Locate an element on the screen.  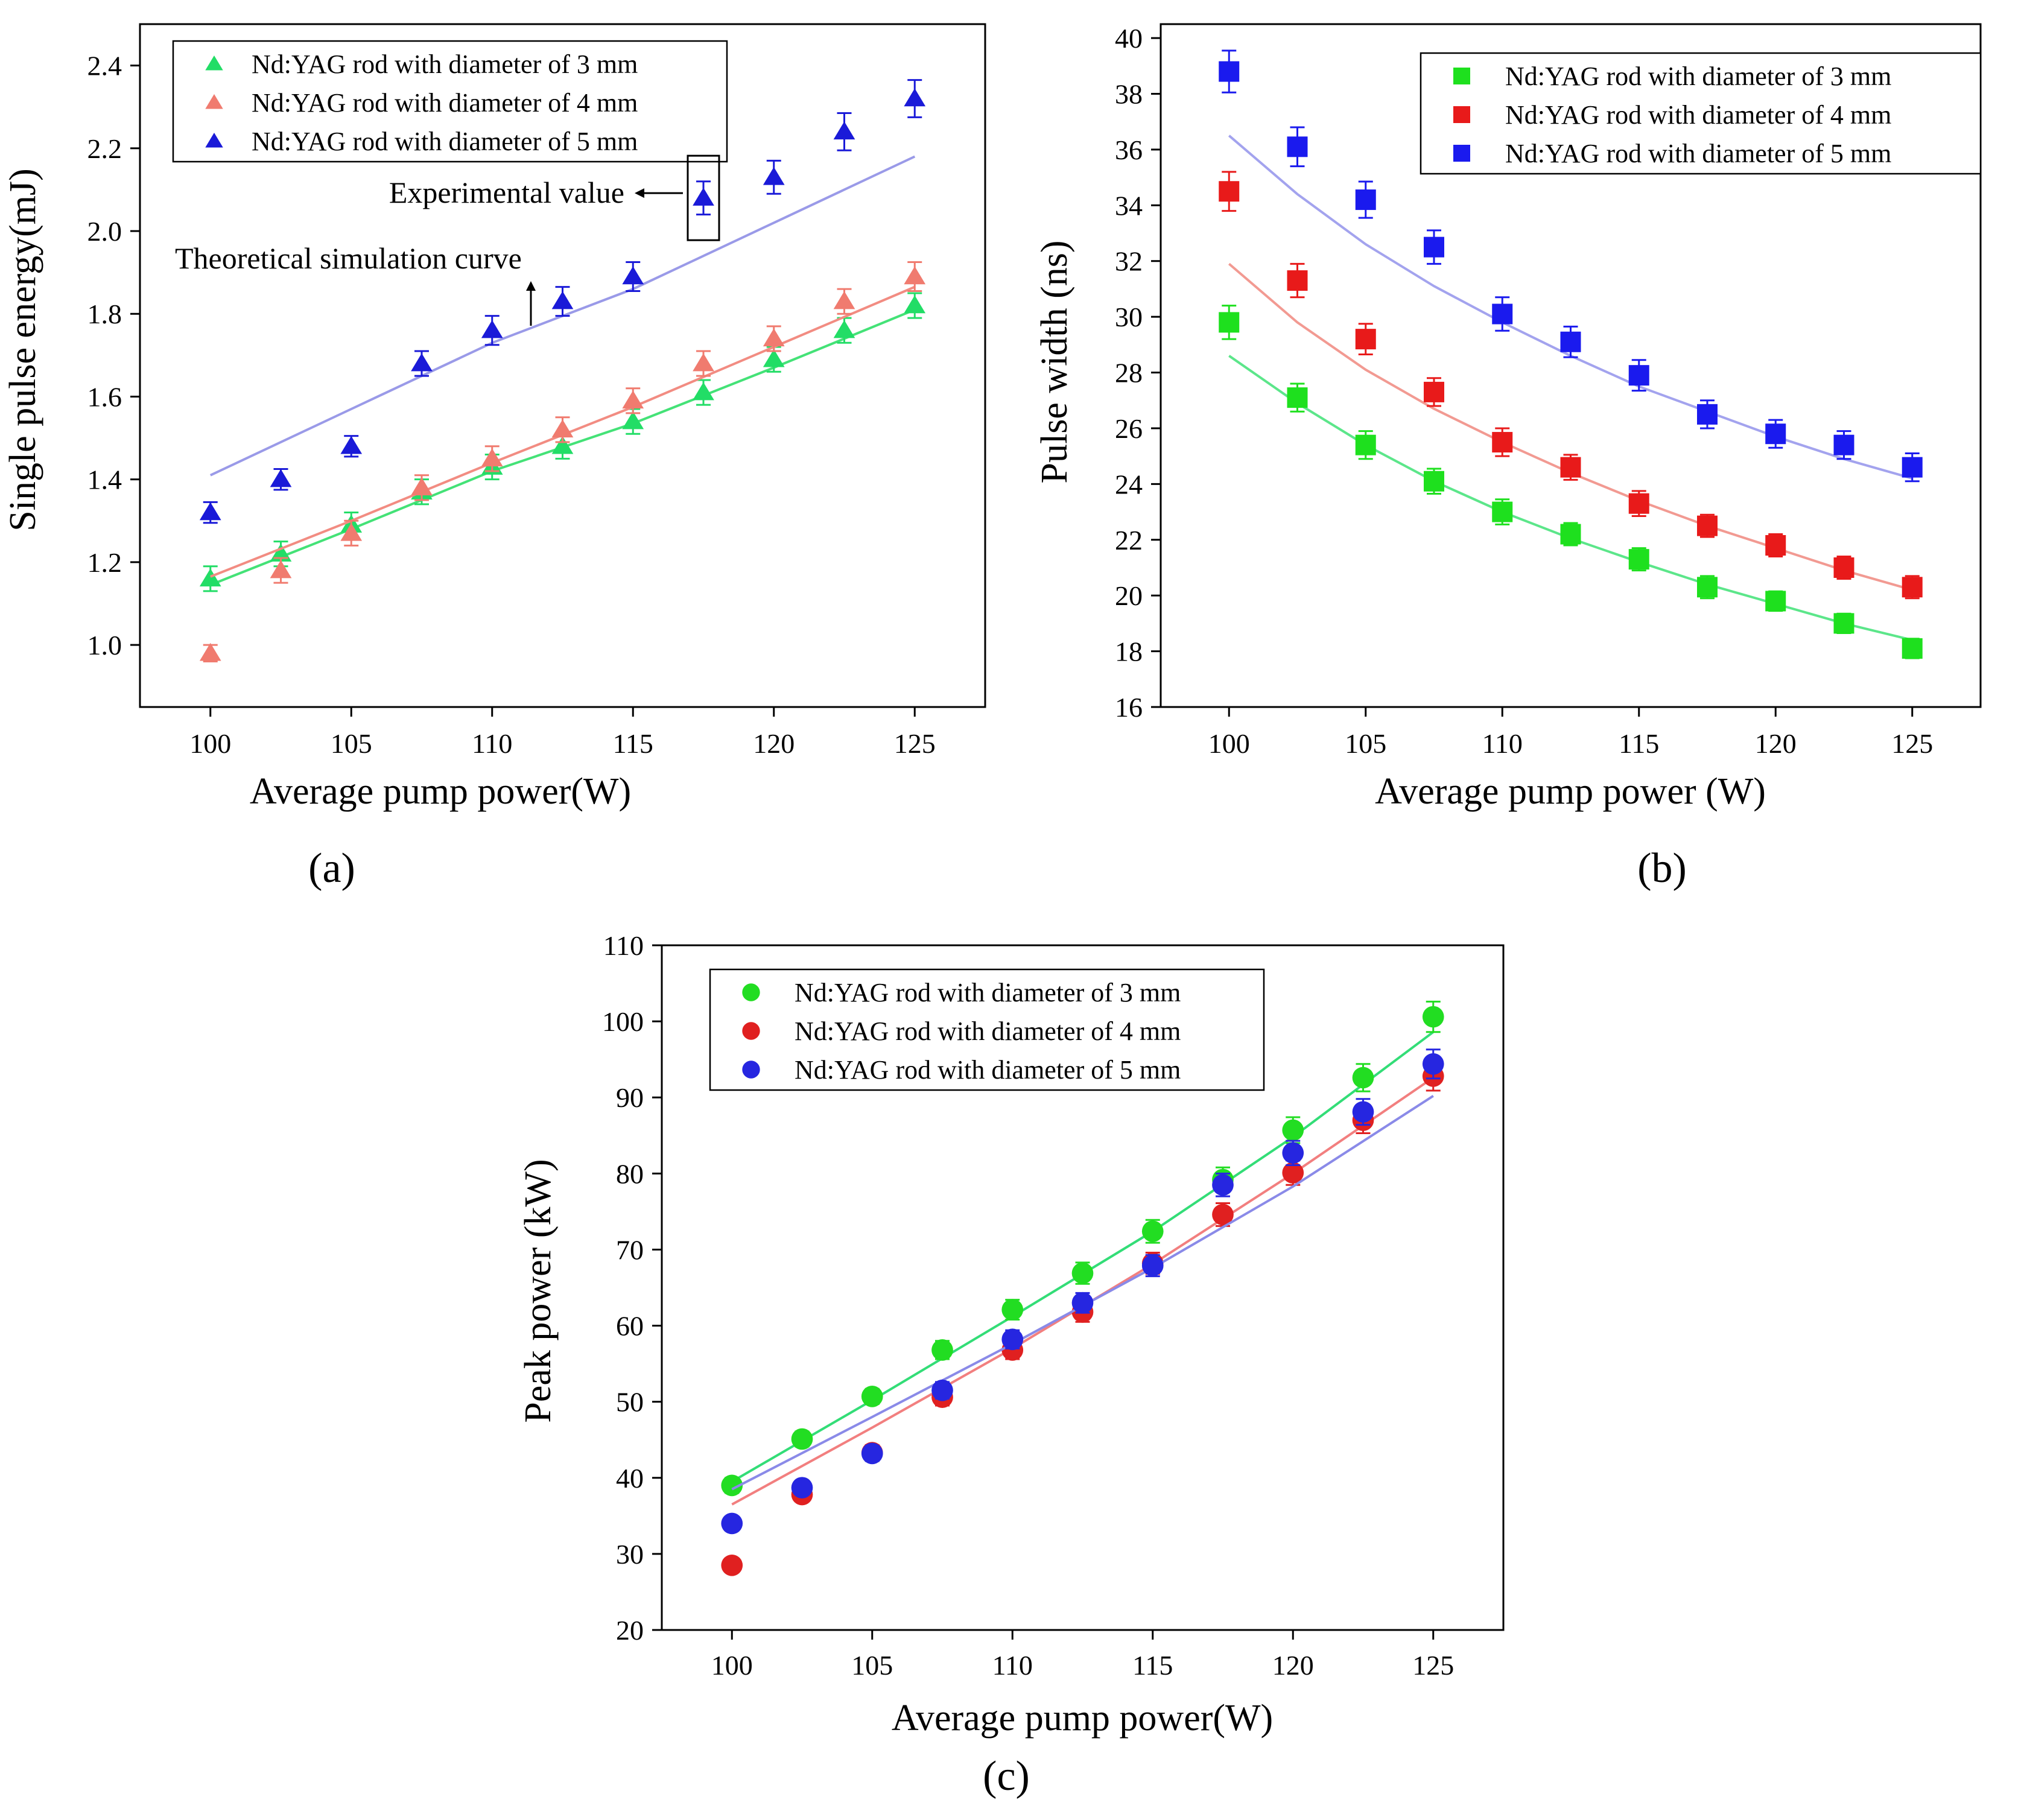
experimental-value-box is located at coordinates (703, 197).